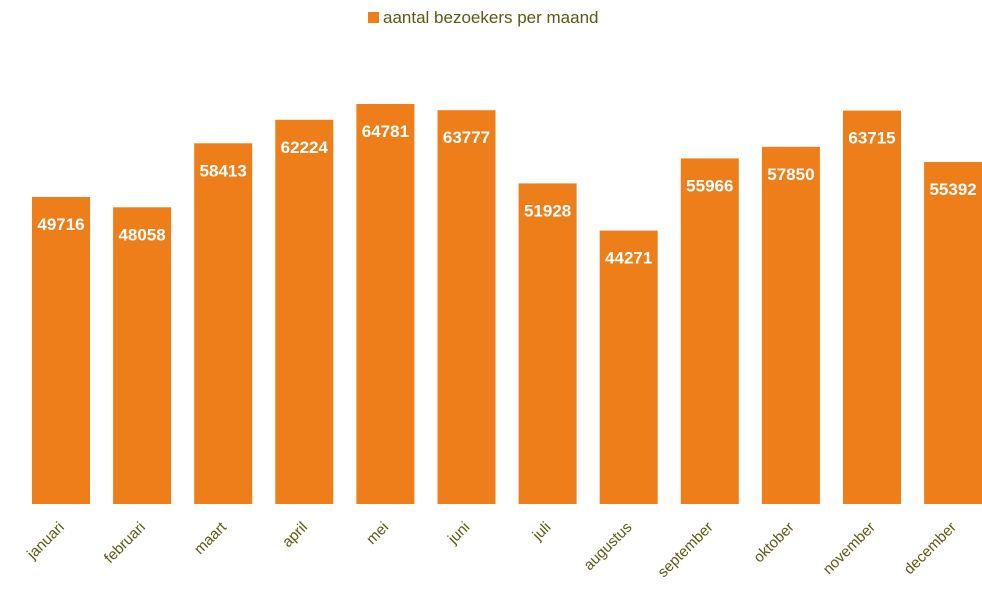 This screenshot has height=608, width=982. Describe the element at coordinates (790, 174) in the screenshot. I see `data-label-oktober: 57850` at that location.